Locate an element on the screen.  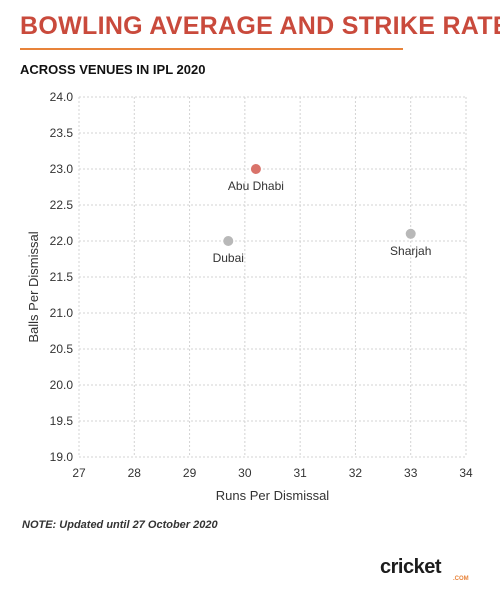
y-tick-label: 19.0 is located at coordinates (62, 457).